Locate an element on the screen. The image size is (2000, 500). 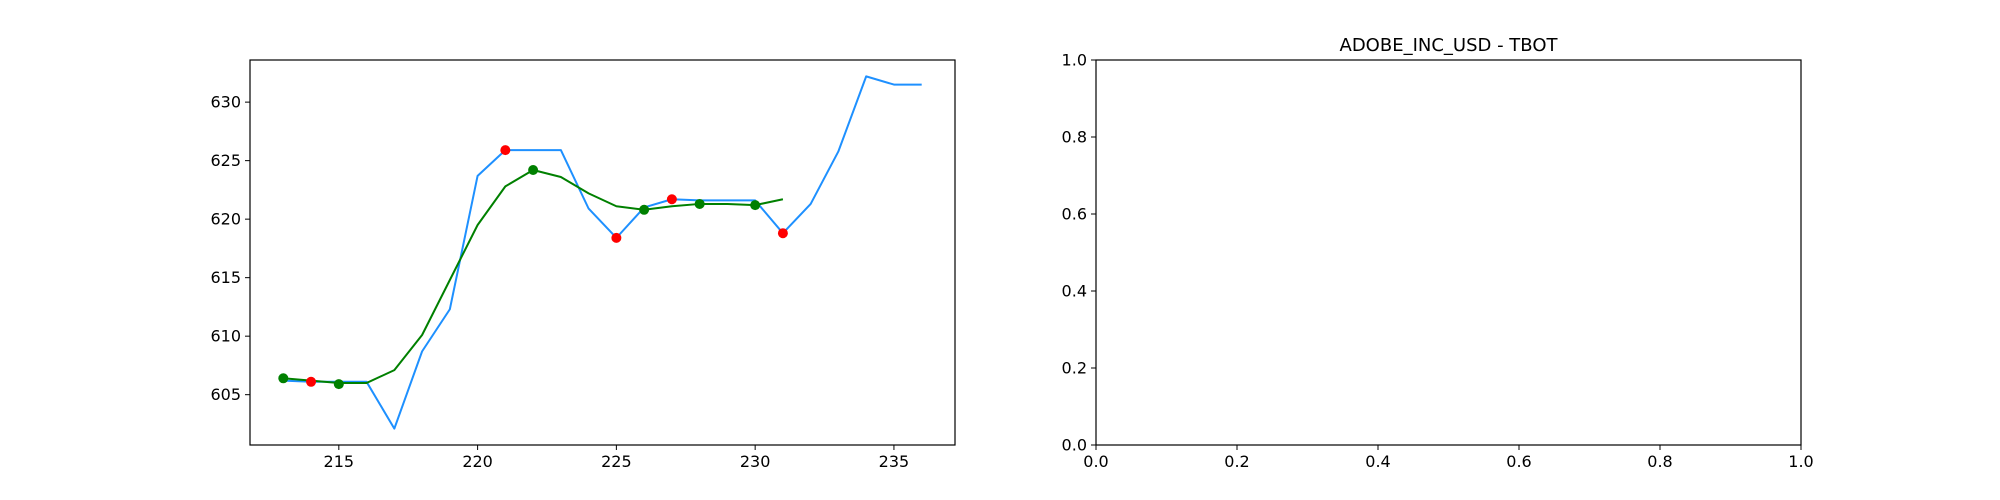
chart-left-x-tick-label: 235 is located at coordinates (894, 461).